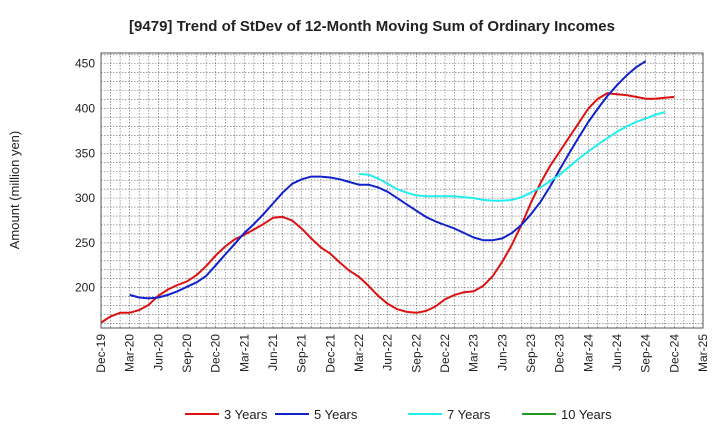 The image size is (720, 440). I want to click on y-tick-label: 350, so click(85, 153).